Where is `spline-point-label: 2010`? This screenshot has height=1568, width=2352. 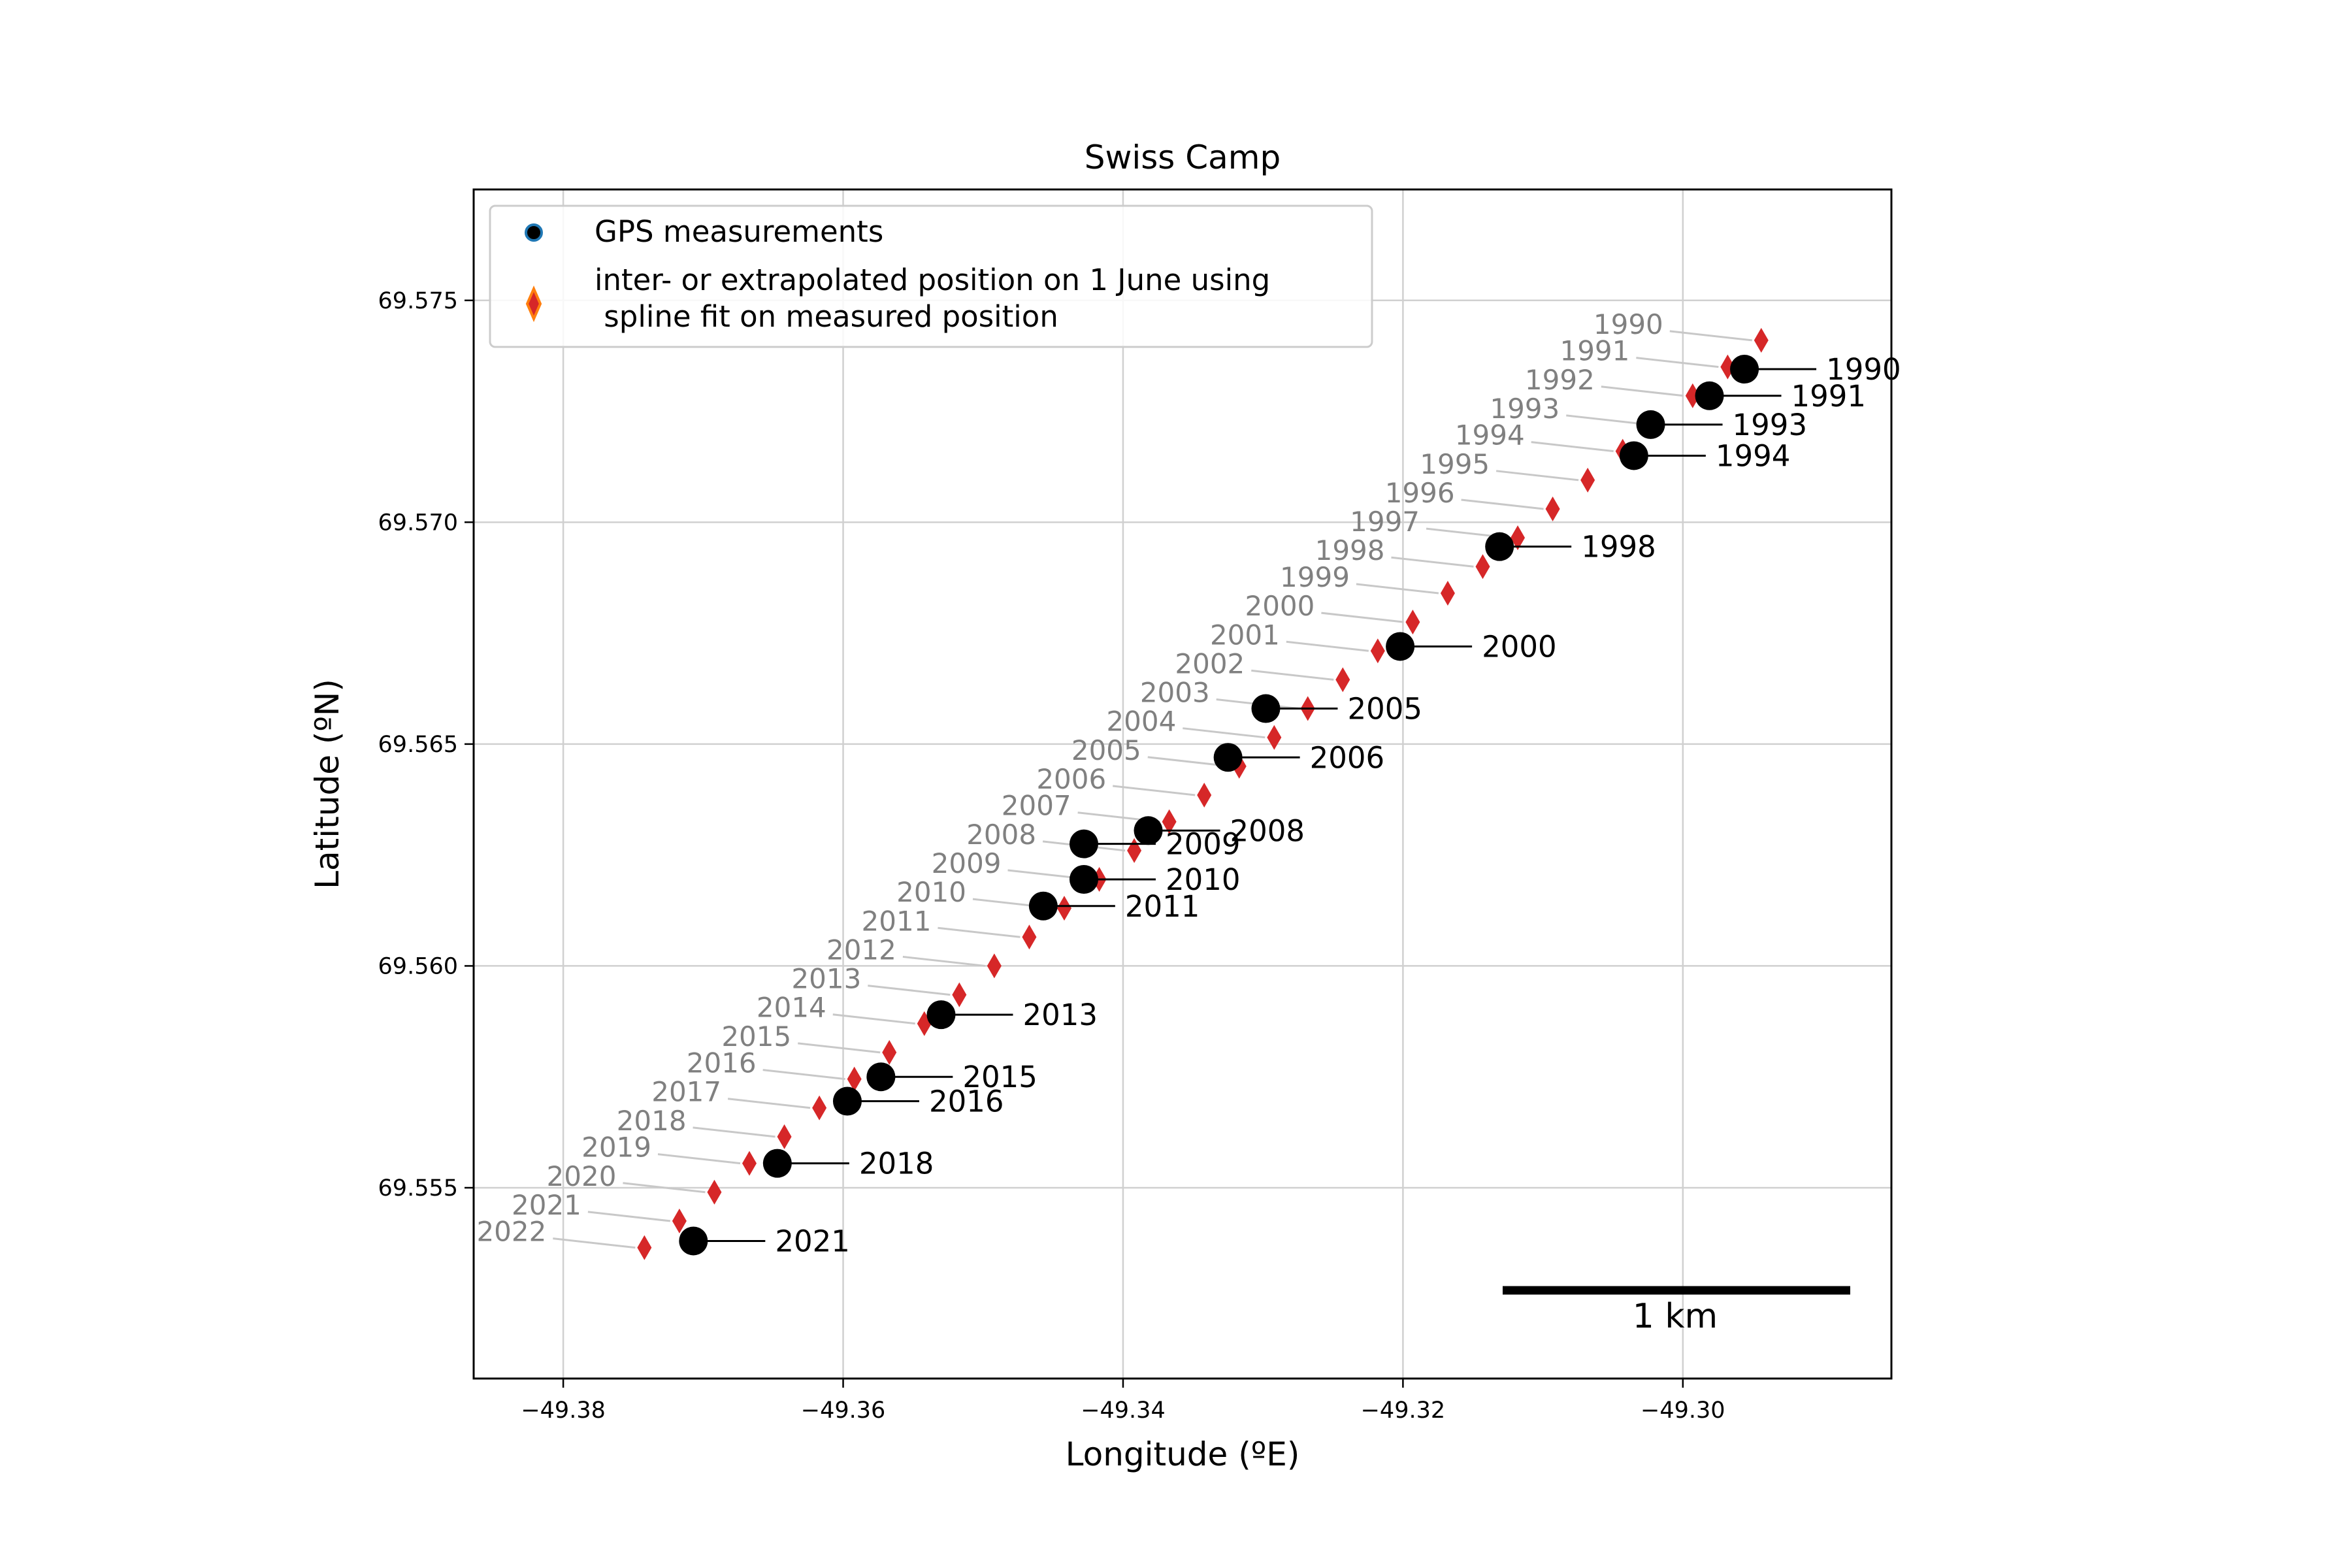
spline-point-label: 2010 is located at coordinates (931, 892).